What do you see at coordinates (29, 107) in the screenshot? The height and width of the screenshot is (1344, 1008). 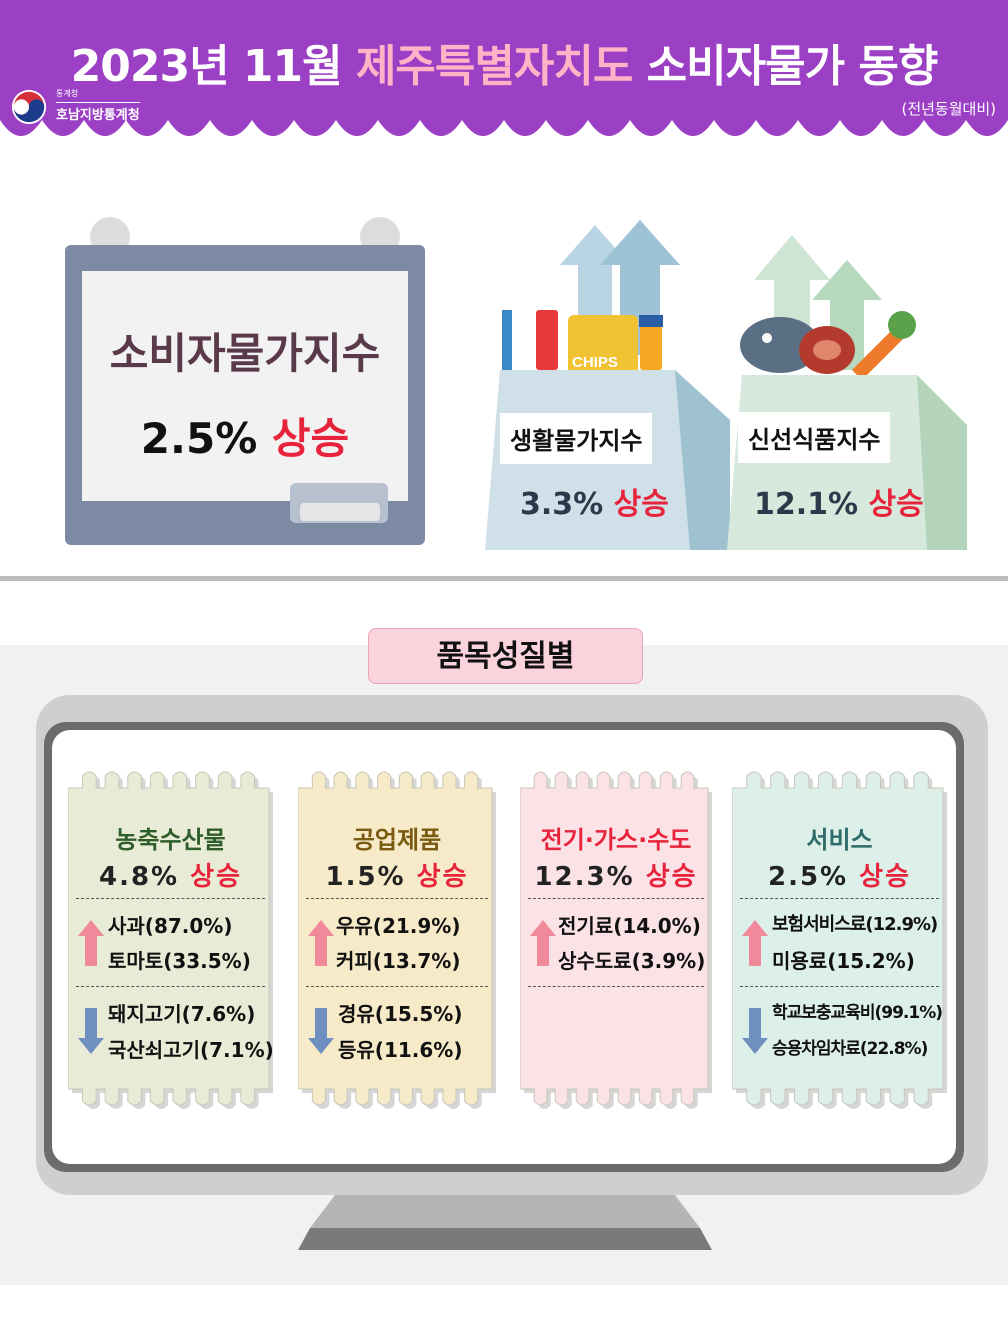 I see `statistics-emblem-icon` at bounding box center [29, 107].